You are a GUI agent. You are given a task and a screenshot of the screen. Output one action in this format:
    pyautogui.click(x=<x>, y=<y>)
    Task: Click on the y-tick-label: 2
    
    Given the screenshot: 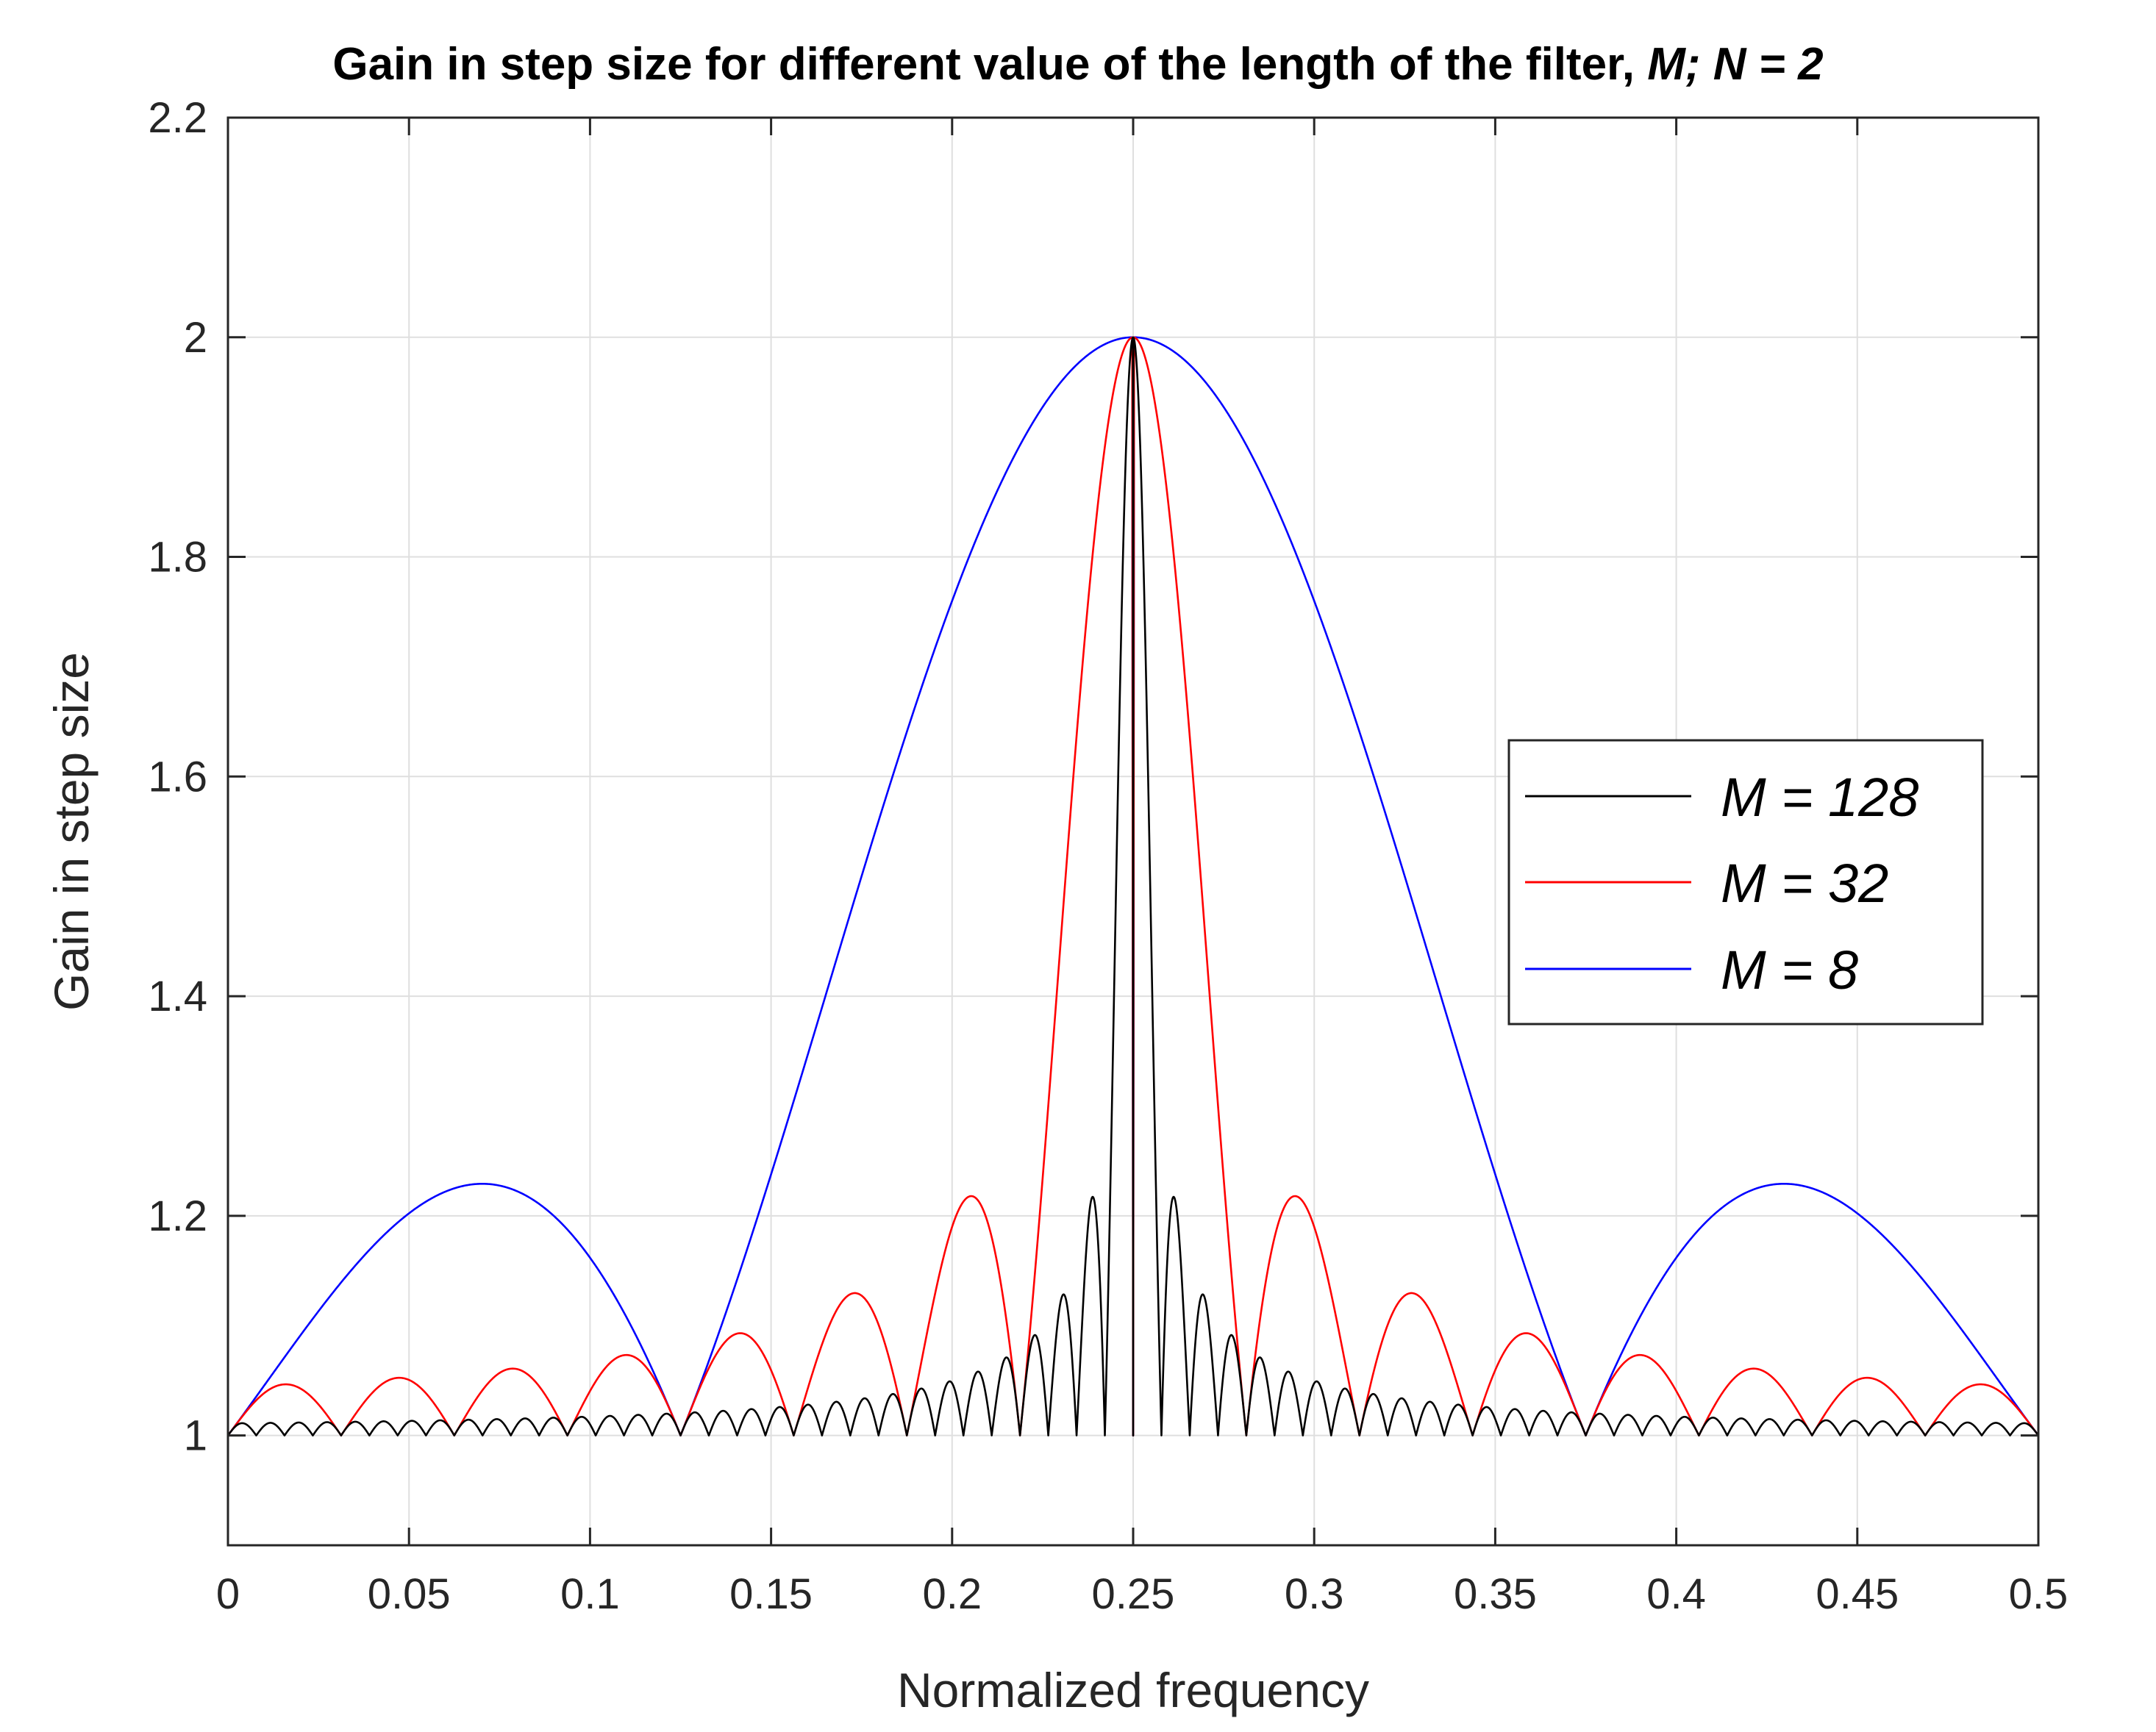 What is the action you would take?
    pyautogui.click(x=195, y=338)
    